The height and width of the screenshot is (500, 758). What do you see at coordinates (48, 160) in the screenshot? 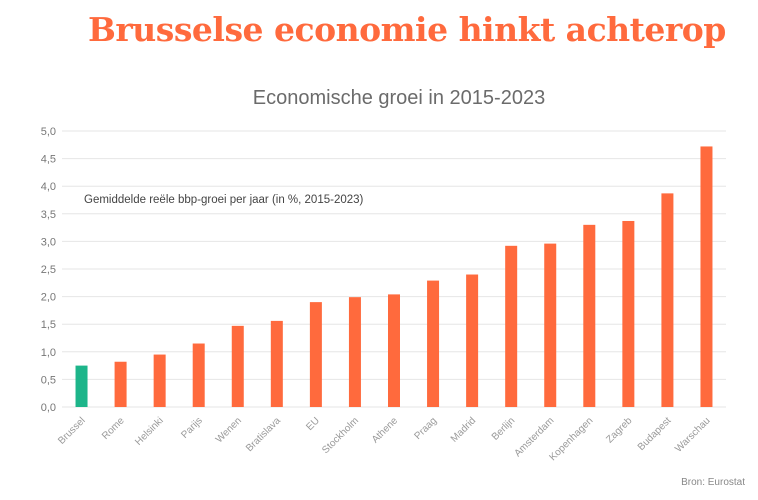
I see `y-tick-label: 4,5` at bounding box center [48, 160].